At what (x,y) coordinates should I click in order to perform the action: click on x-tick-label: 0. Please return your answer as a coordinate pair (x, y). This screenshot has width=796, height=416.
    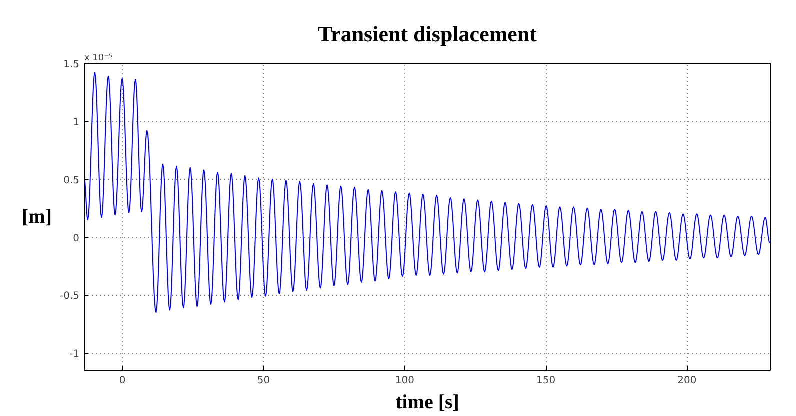
    Looking at the image, I should click on (122, 381).